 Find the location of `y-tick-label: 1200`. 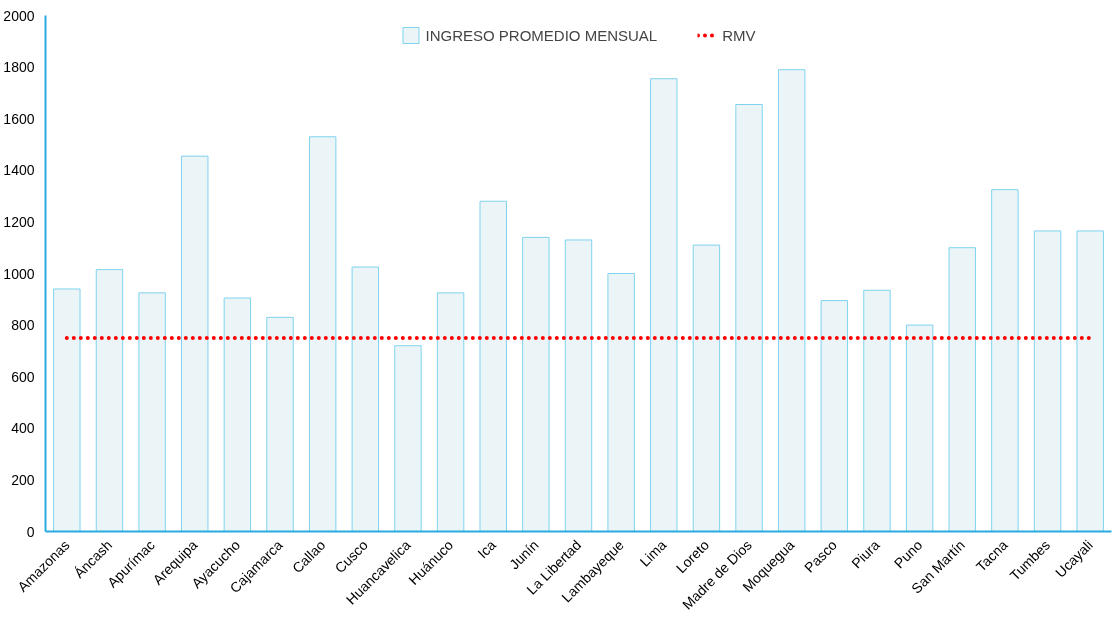

y-tick-label: 1200 is located at coordinates (19, 221).